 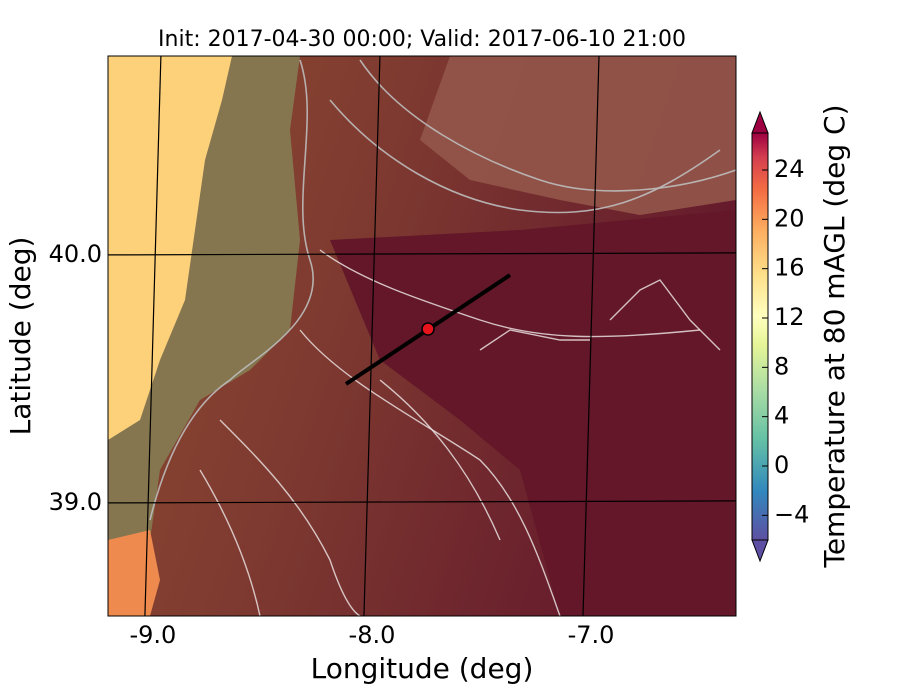 I want to click on colorbar-tick-label: 16, so click(x=789, y=268).